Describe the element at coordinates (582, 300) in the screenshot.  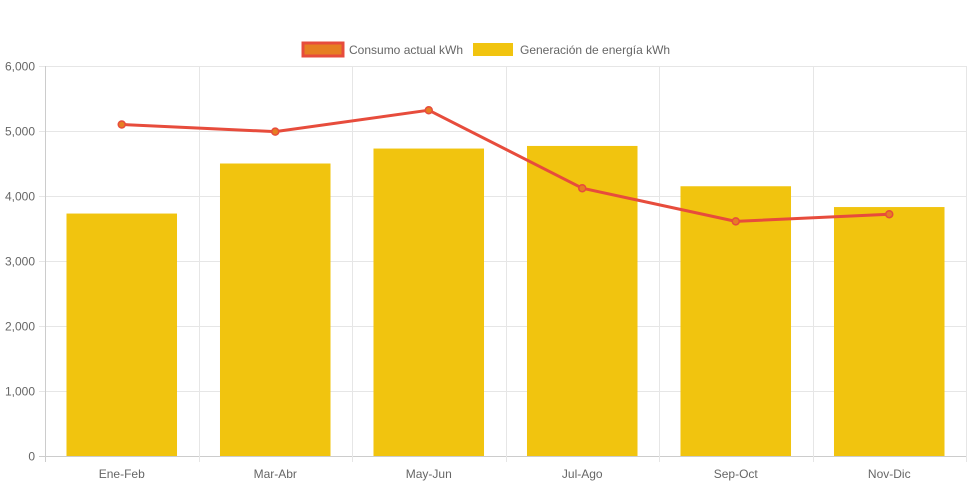
I see `bar-jul-ago` at that location.